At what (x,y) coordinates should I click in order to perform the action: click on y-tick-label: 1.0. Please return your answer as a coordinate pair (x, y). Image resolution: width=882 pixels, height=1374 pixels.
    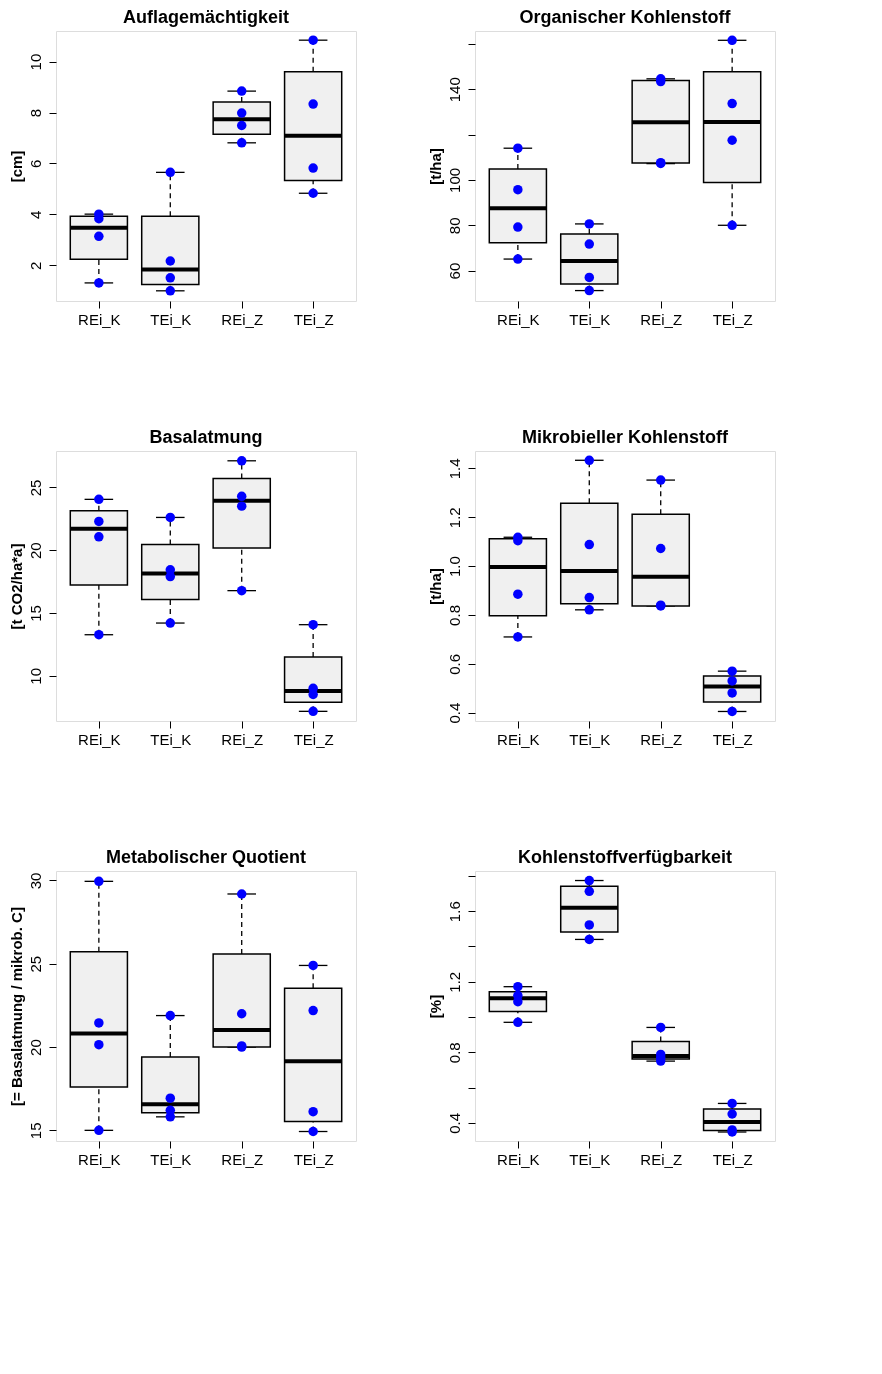
    Looking at the image, I should click on (454, 567).